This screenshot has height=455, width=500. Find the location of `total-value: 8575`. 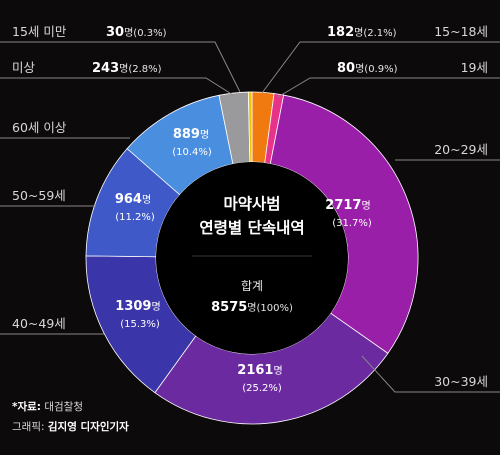

total-value: 8575 is located at coordinates (229, 307).